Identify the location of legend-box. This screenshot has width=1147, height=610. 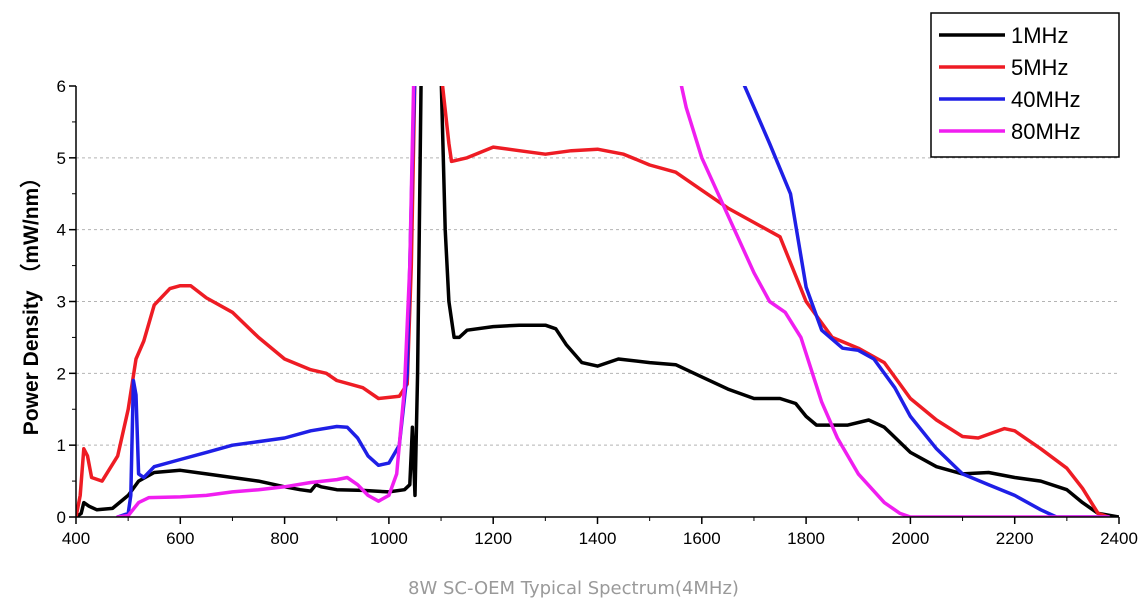
(1025, 85).